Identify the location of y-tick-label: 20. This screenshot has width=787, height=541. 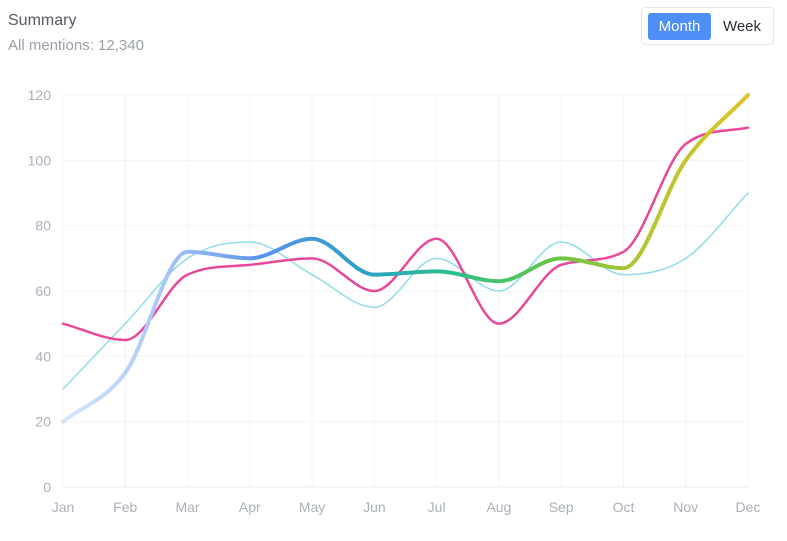
(43, 422).